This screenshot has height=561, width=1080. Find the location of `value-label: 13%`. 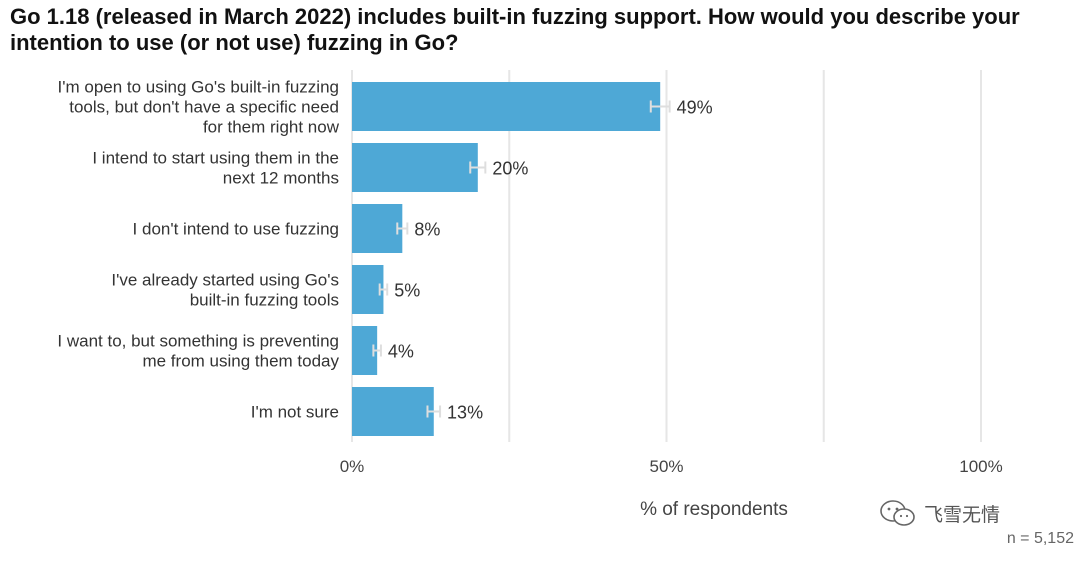

value-label: 13% is located at coordinates (465, 413).